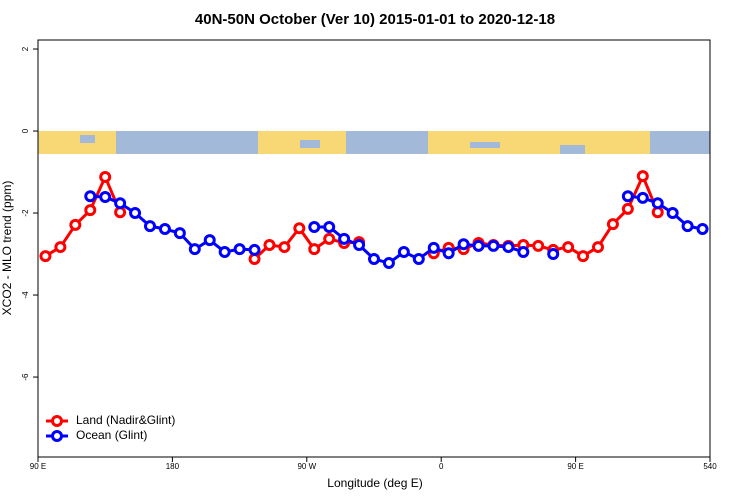 This screenshot has height=500, width=750. What do you see at coordinates (306, 466) in the screenshot?
I see `x-tick-label: 90 W` at bounding box center [306, 466].